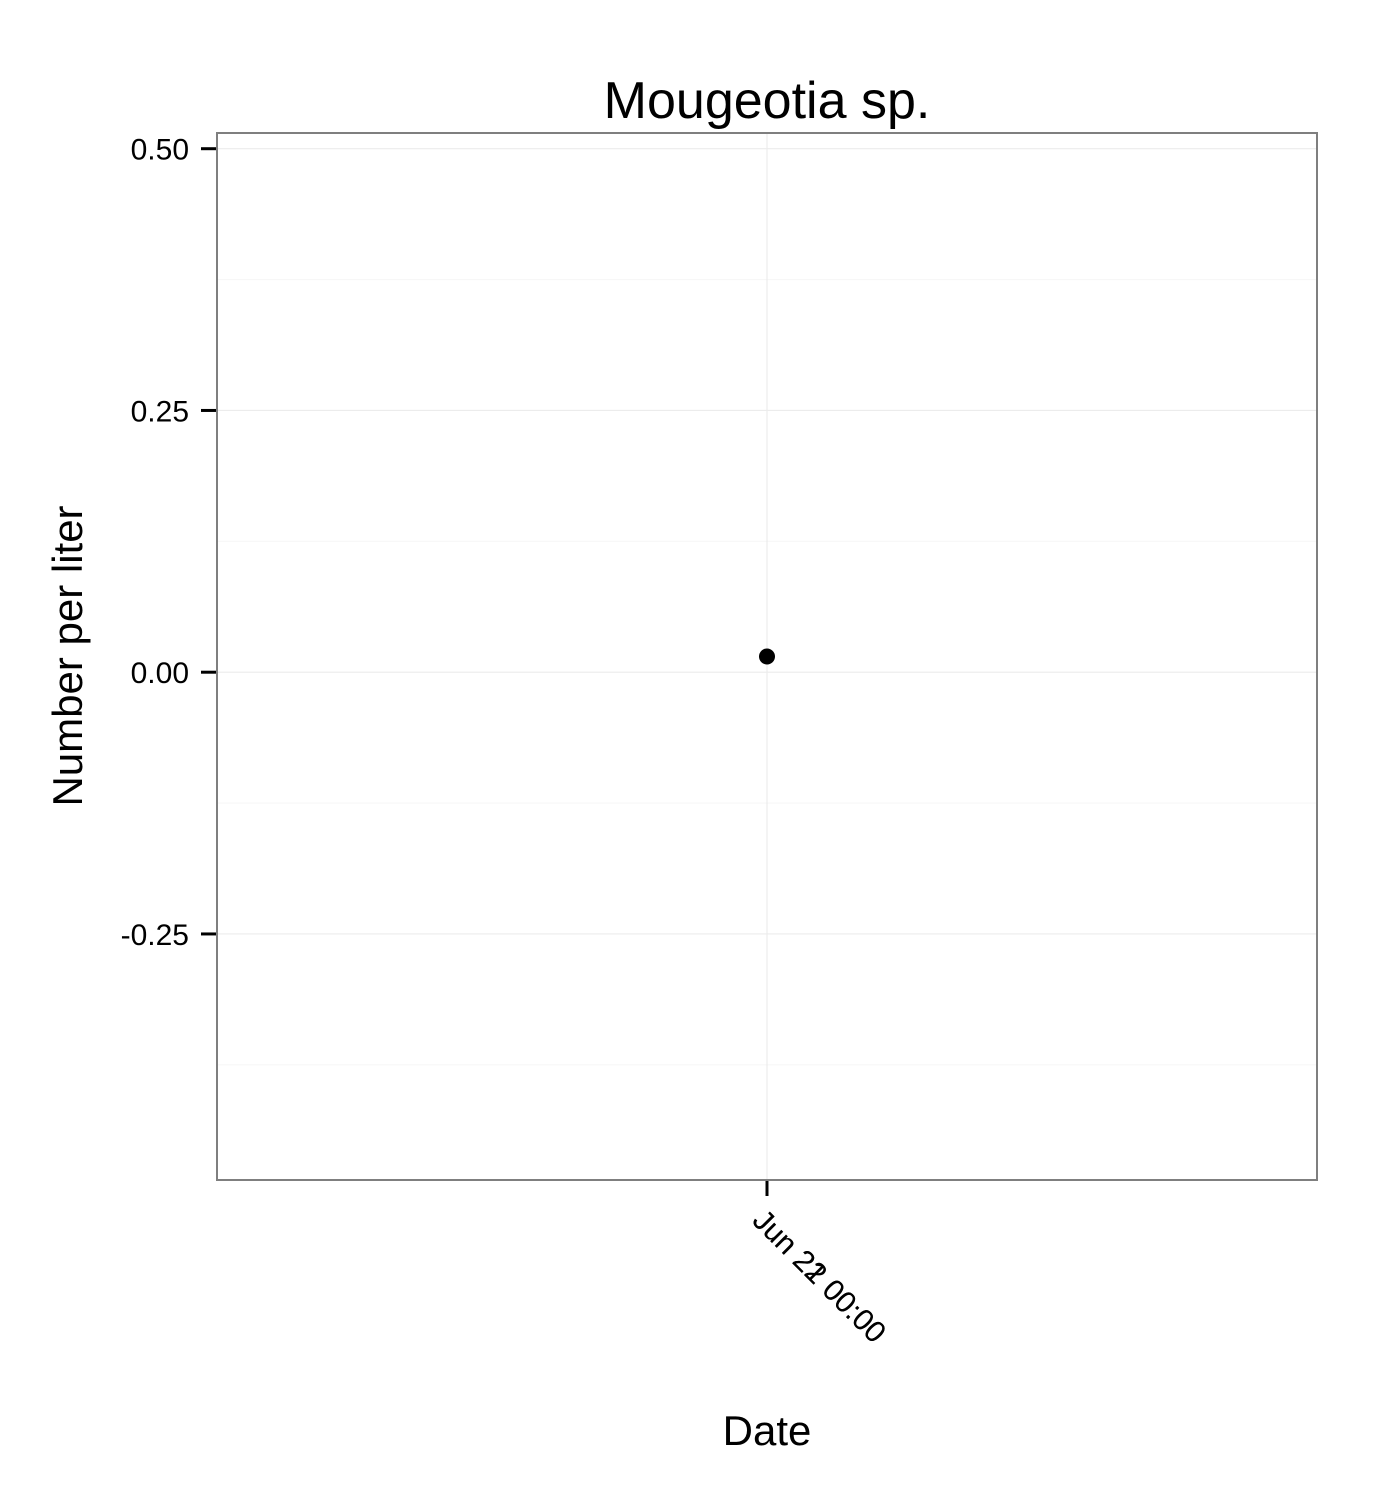 The height and width of the screenshot is (1491, 1379). Describe the element at coordinates (160, 673) in the screenshot. I see `y-tick-label: 0.00` at that location.